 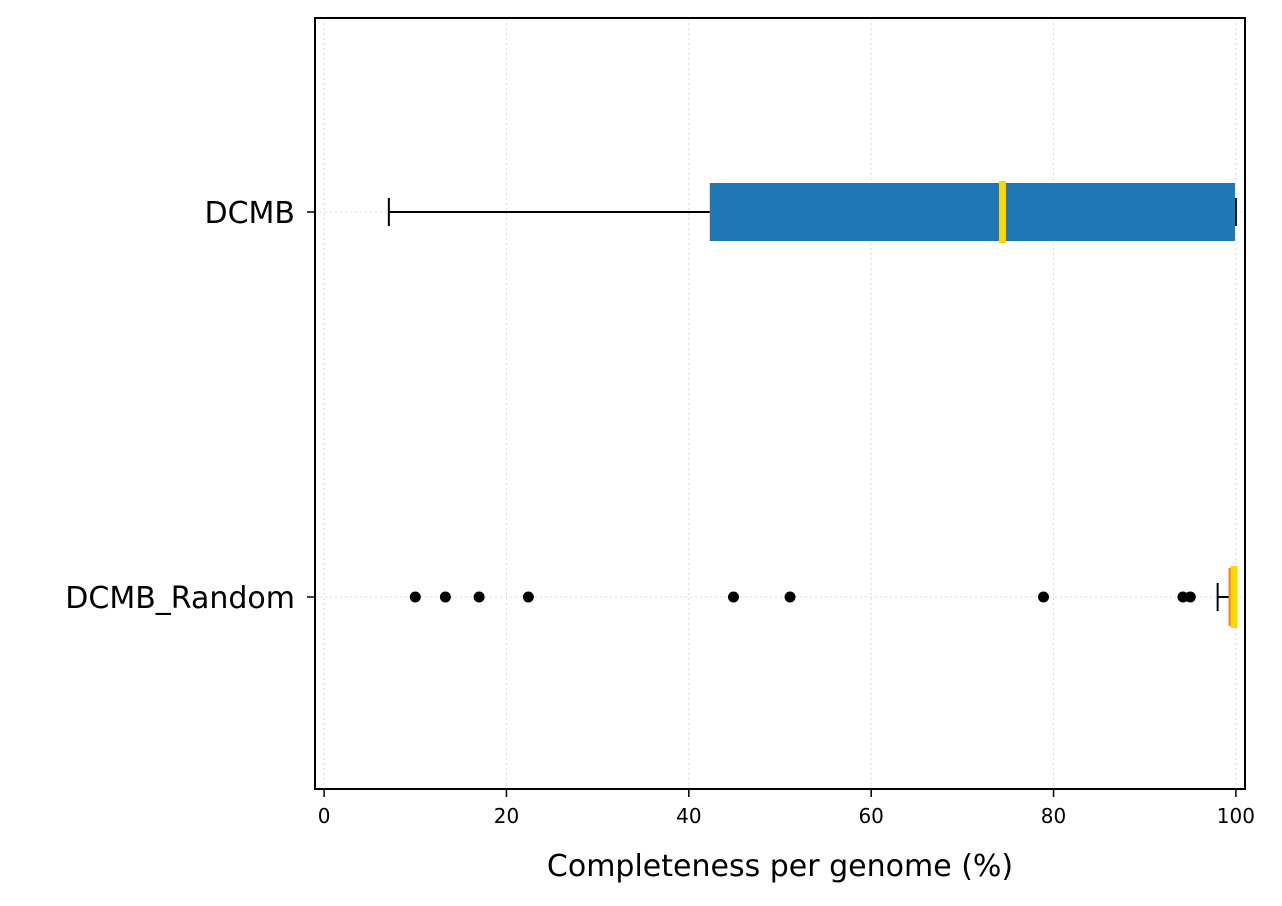 I want to click on x-tick-label: 0, so click(x=324, y=816).